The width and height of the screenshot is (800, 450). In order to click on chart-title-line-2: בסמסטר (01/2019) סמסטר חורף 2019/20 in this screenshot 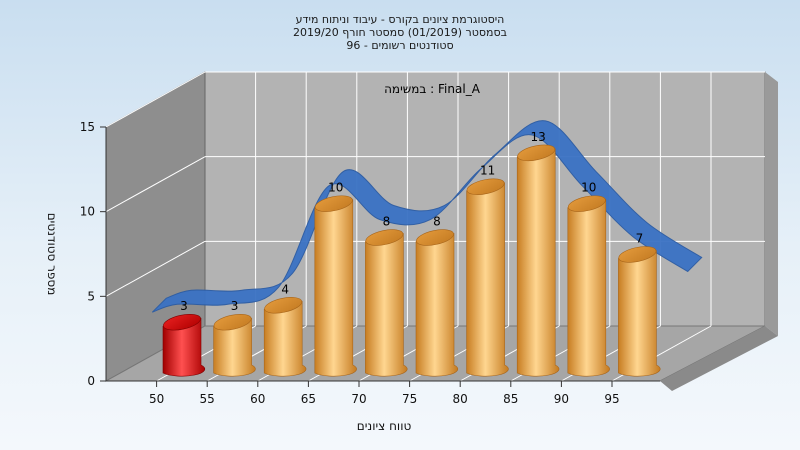, I will do `click(400, 32)`.